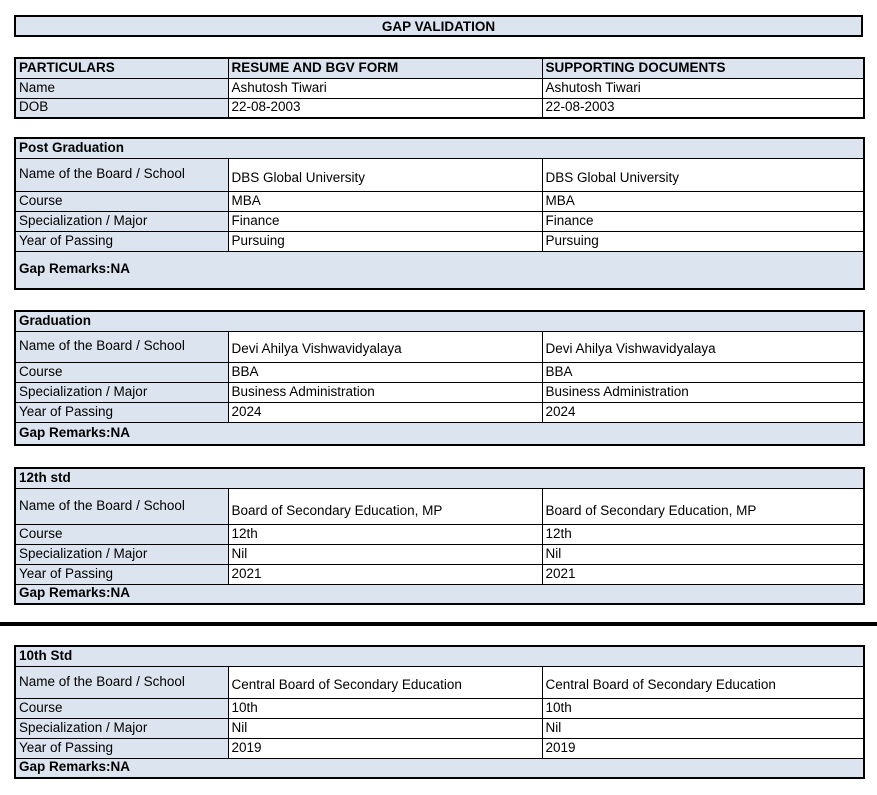 This screenshot has width=877, height=795. I want to click on cell-board-supporting: Board of Secondary Education, MP, so click(703, 506).